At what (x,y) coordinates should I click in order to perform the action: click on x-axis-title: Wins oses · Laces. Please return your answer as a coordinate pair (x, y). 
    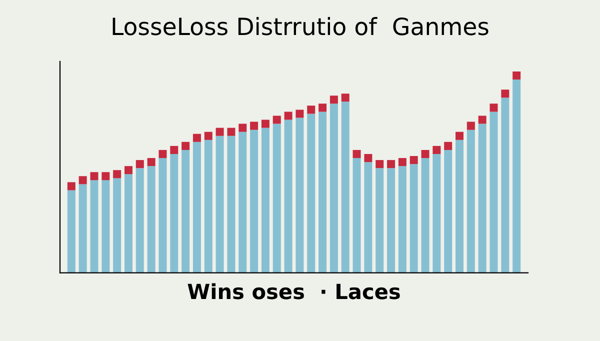
    Looking at the image, I should click on (294, 291).